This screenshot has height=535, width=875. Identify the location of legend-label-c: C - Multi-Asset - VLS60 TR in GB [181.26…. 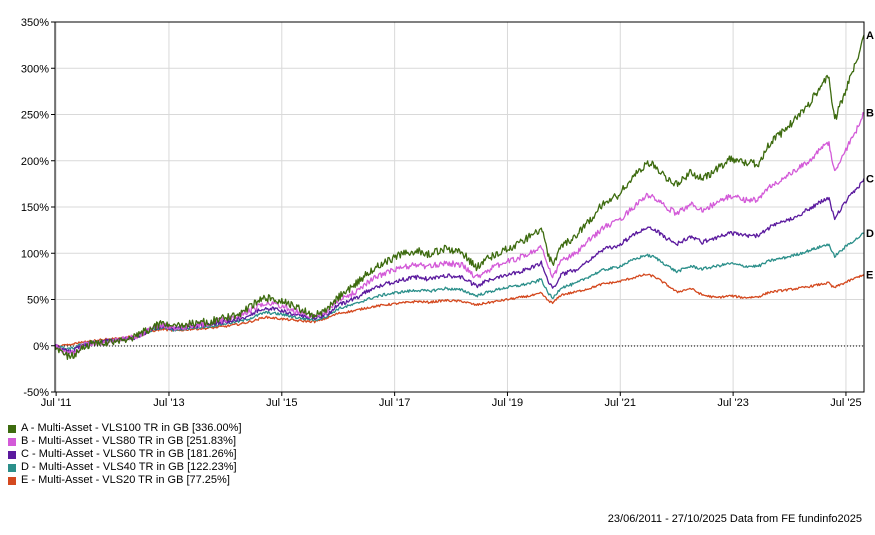
(129, 454).